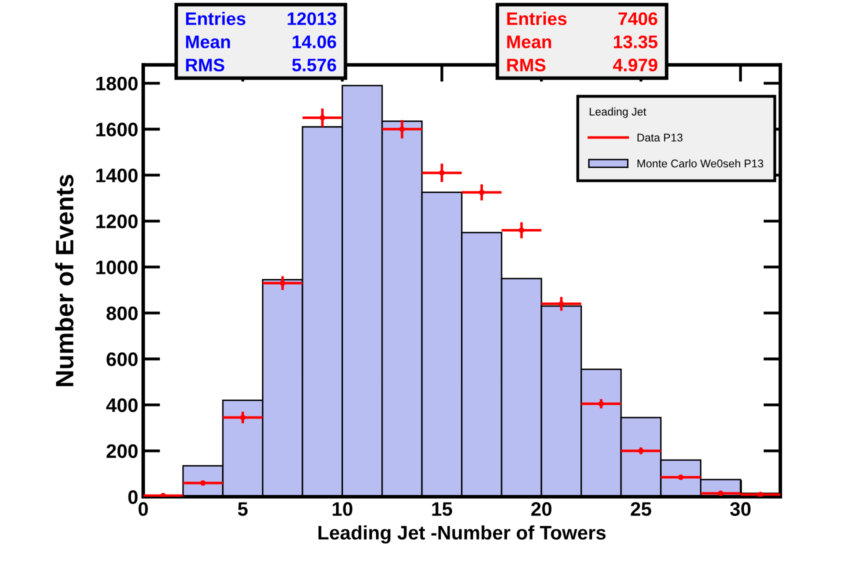 This screenshot has width=868, height=579. What do you see at coordinates (117, 221) in the screenshot?
I see `y-tick-label: 1200` at bounding box center [117, 221].